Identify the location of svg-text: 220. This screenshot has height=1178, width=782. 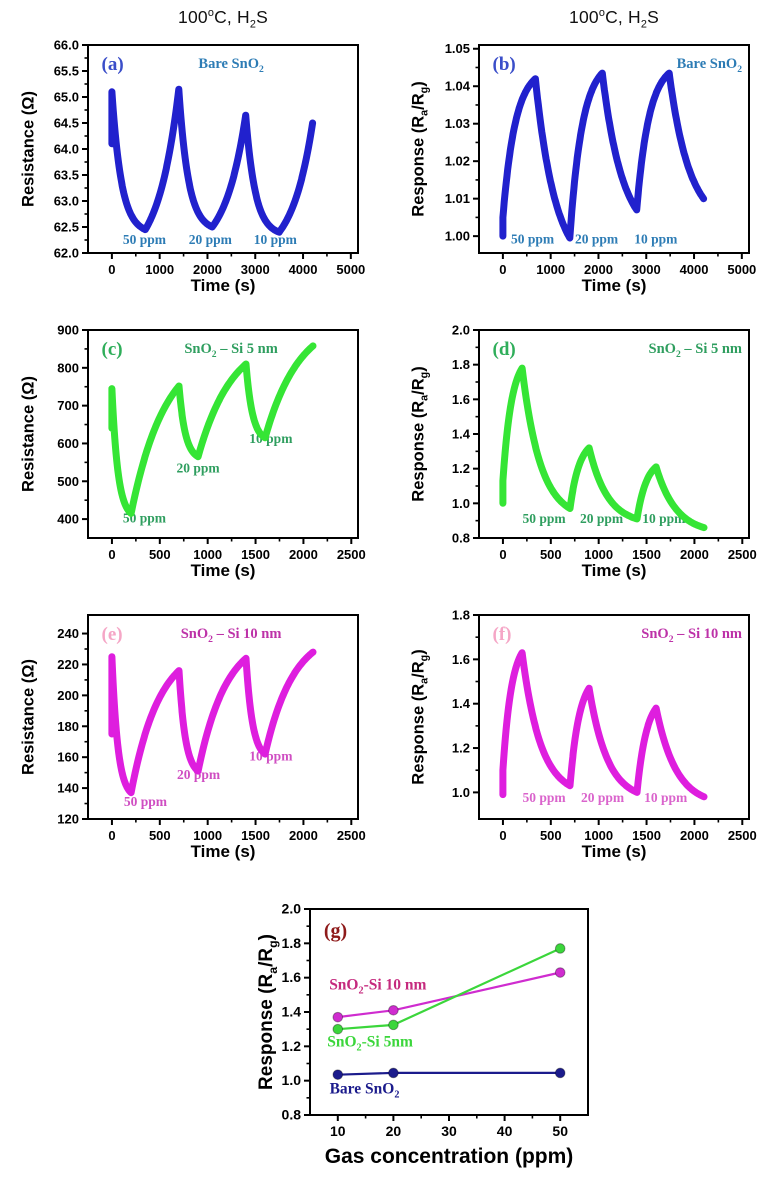
(68, 664).